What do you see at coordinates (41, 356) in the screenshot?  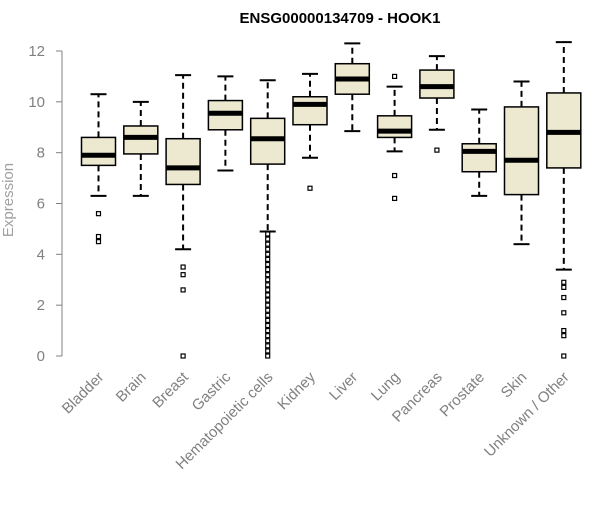 I see `y-tick-label: 0` at bounding box center [41, 356].